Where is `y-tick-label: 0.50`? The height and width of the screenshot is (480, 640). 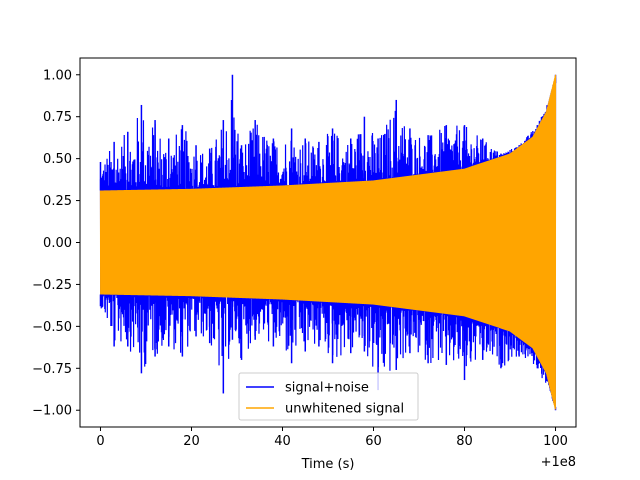
y-tick-label: 0.50 is located at coordinates (57, 159).